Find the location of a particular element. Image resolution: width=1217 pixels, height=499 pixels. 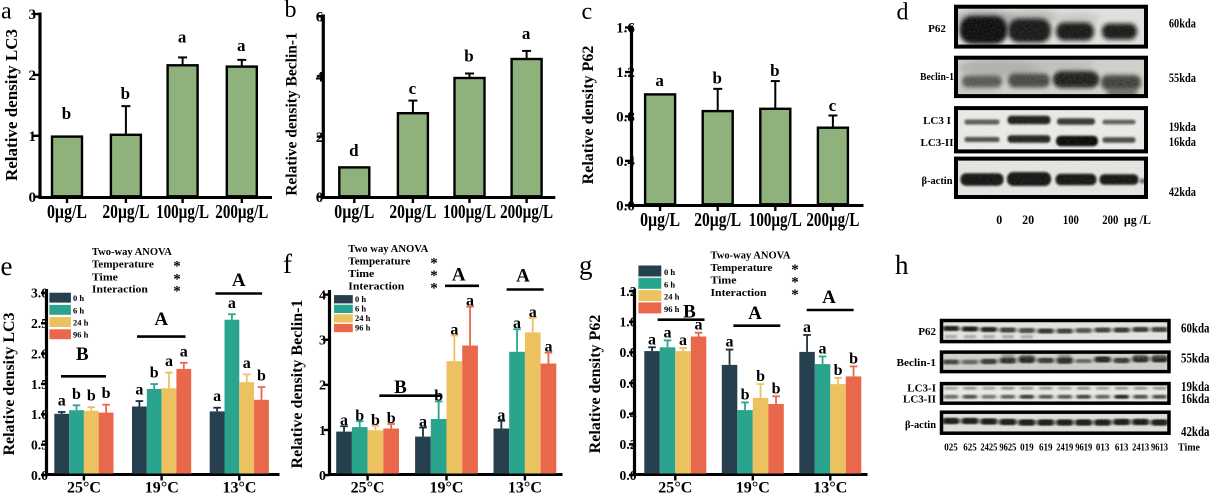

svg-text: 0.2 is located at coordinates (628, 445).